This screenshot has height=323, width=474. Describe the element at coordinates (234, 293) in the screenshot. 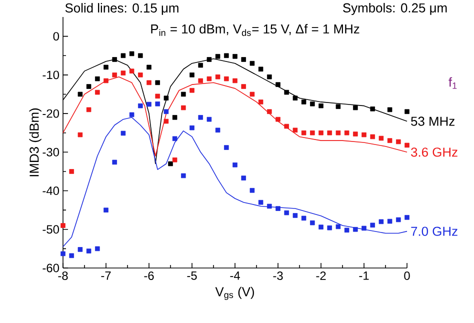

I see `x-axis-title: V$_{gs}$ (V)` at that location.